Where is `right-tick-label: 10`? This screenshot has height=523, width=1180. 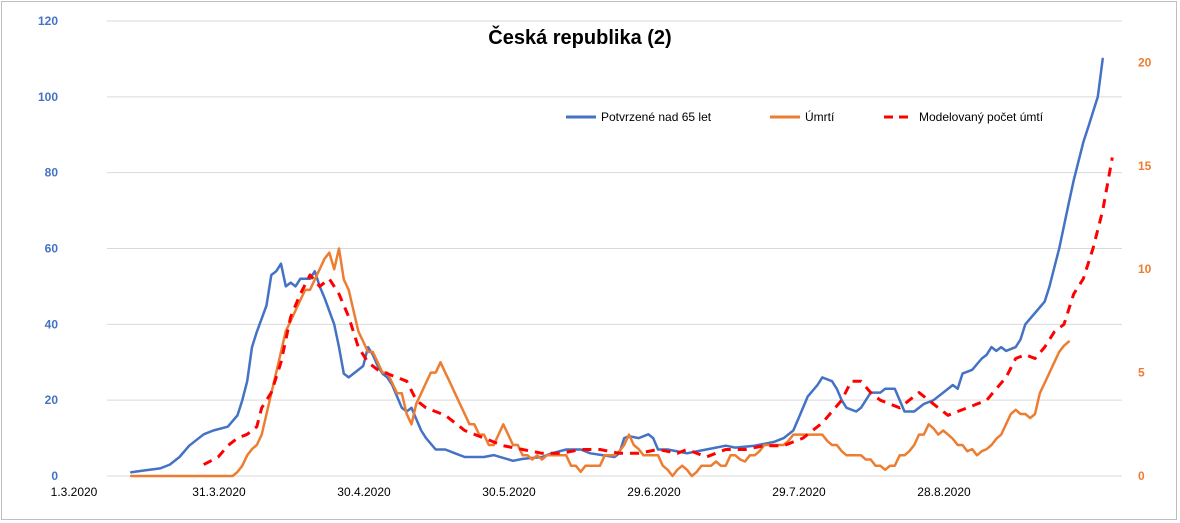 right-tick-label: 10 is located at coordinates (1145, 269).